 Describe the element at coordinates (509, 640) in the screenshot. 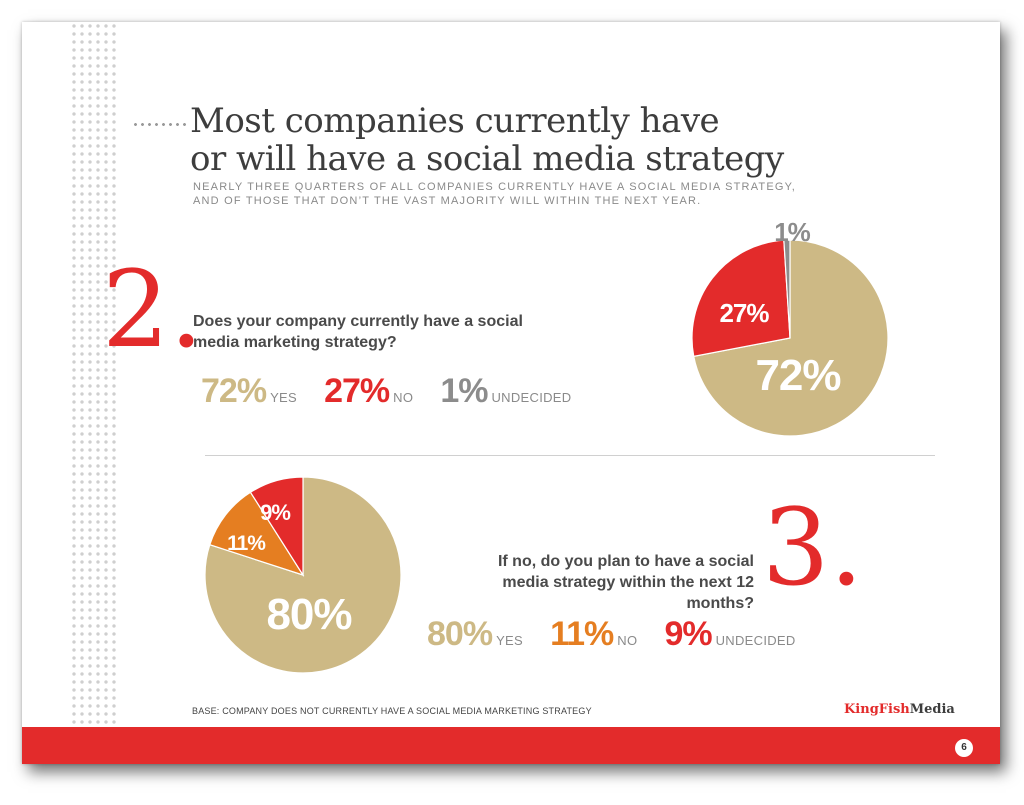

I see `q3-yes-label: YES` at that location.